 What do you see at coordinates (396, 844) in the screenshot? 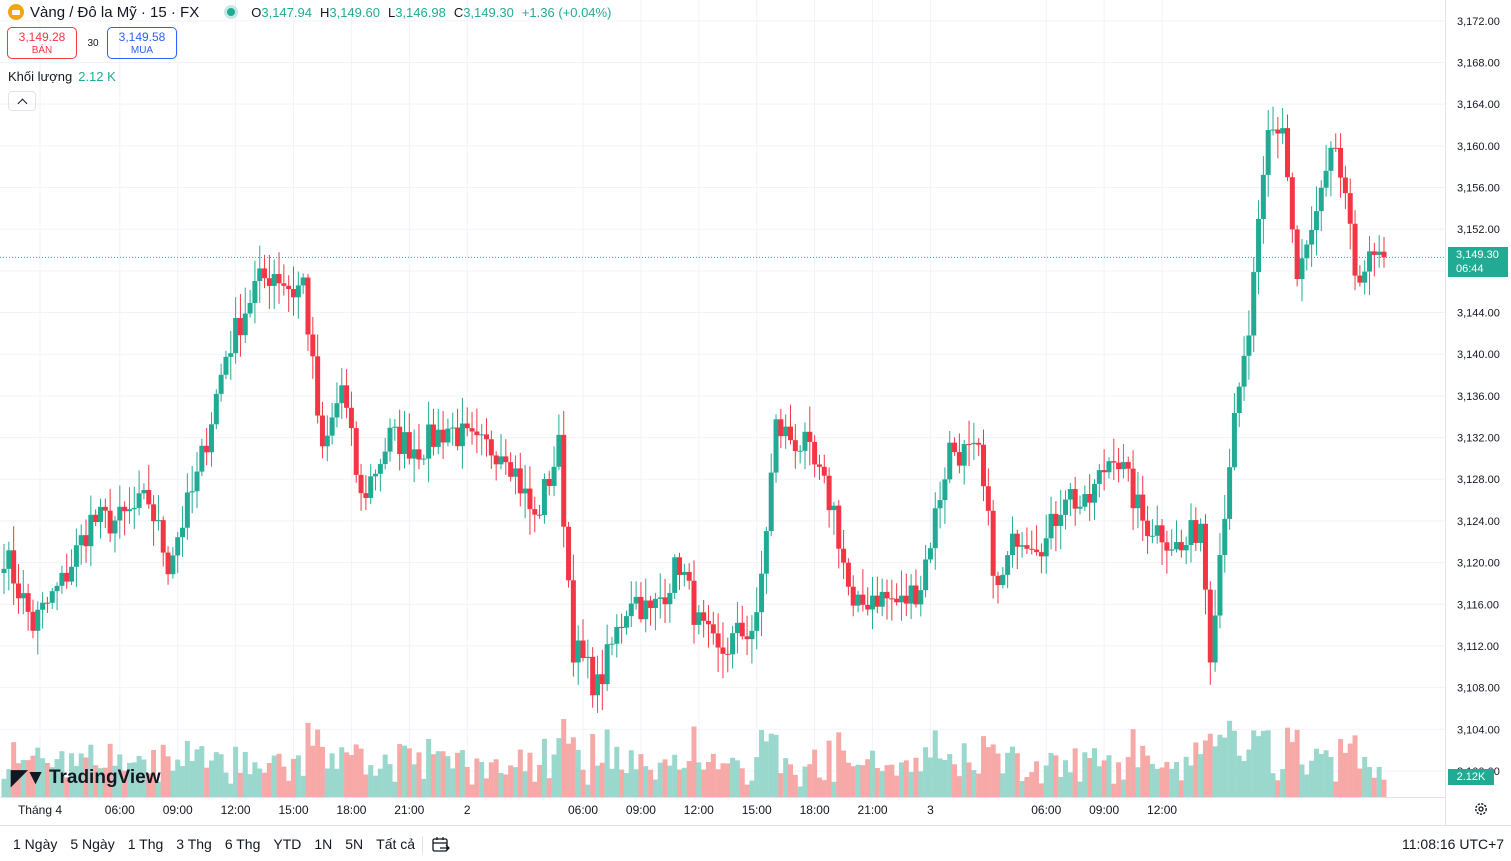
I see `timeframe-button: Tất cả` at bounding box center [396, 844].